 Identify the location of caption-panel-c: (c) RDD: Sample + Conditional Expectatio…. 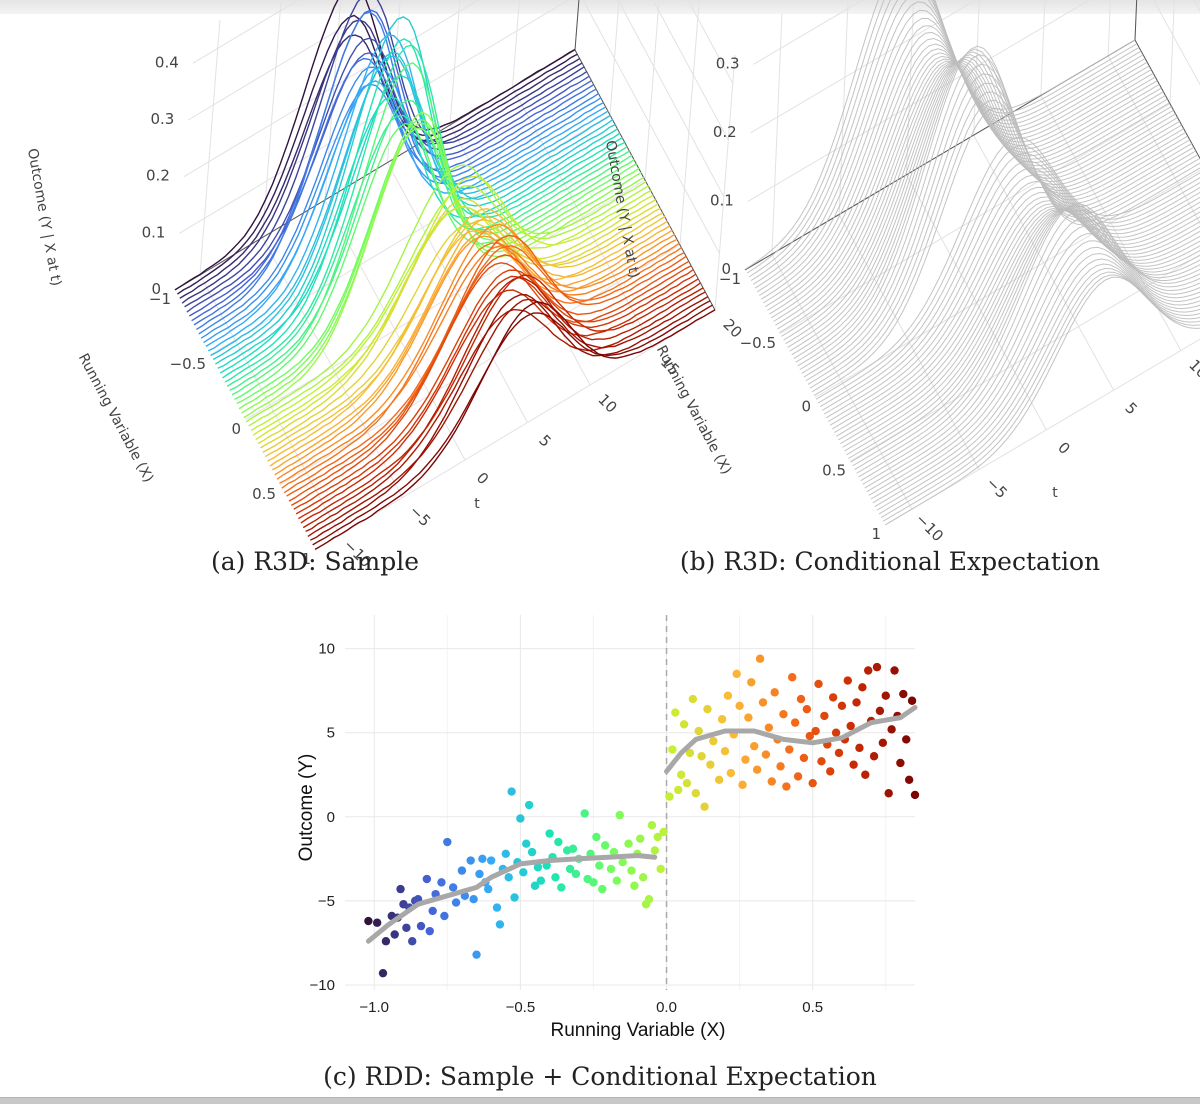
(600, 1076).